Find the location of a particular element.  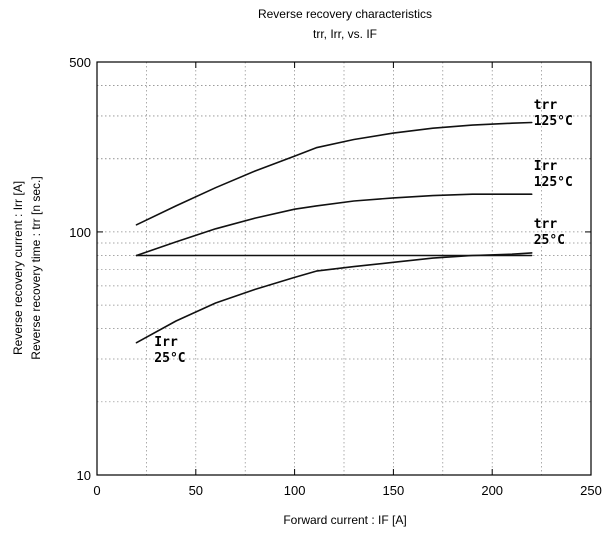

y-tick-label: 500 is located at coordinates (80, 62).